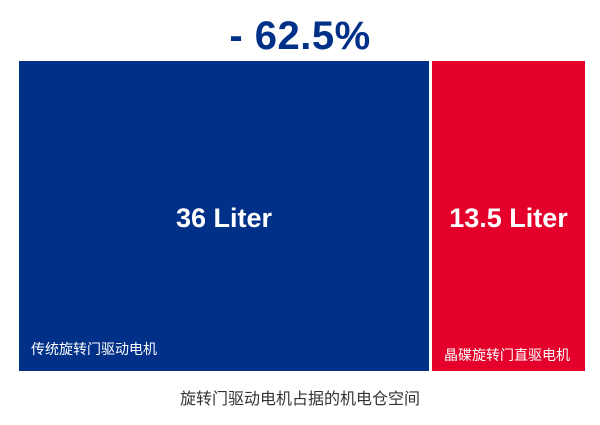 This screenshot has height=425, width=600. Describe the element at coordinates (300, 36) in the screenshot. I see `reduction-headline: - 62.5%` at that location.